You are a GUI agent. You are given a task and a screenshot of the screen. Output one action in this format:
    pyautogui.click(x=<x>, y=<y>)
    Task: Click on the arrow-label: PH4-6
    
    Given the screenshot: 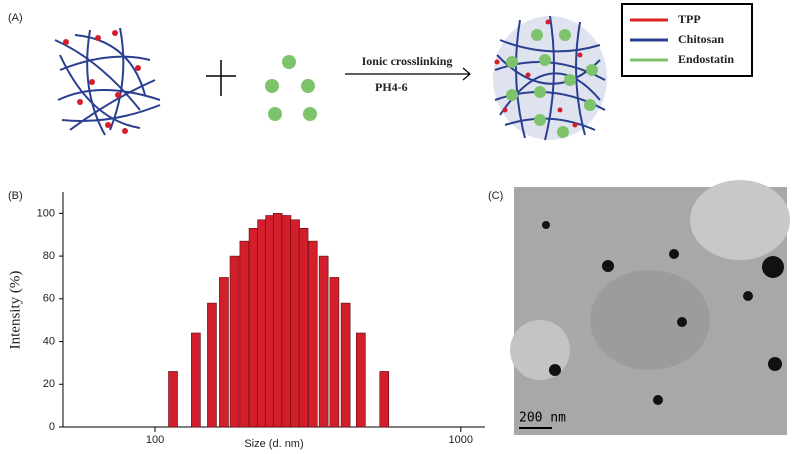 What is the action you would take?
    pyautogui.click(x=391, y=87)
    